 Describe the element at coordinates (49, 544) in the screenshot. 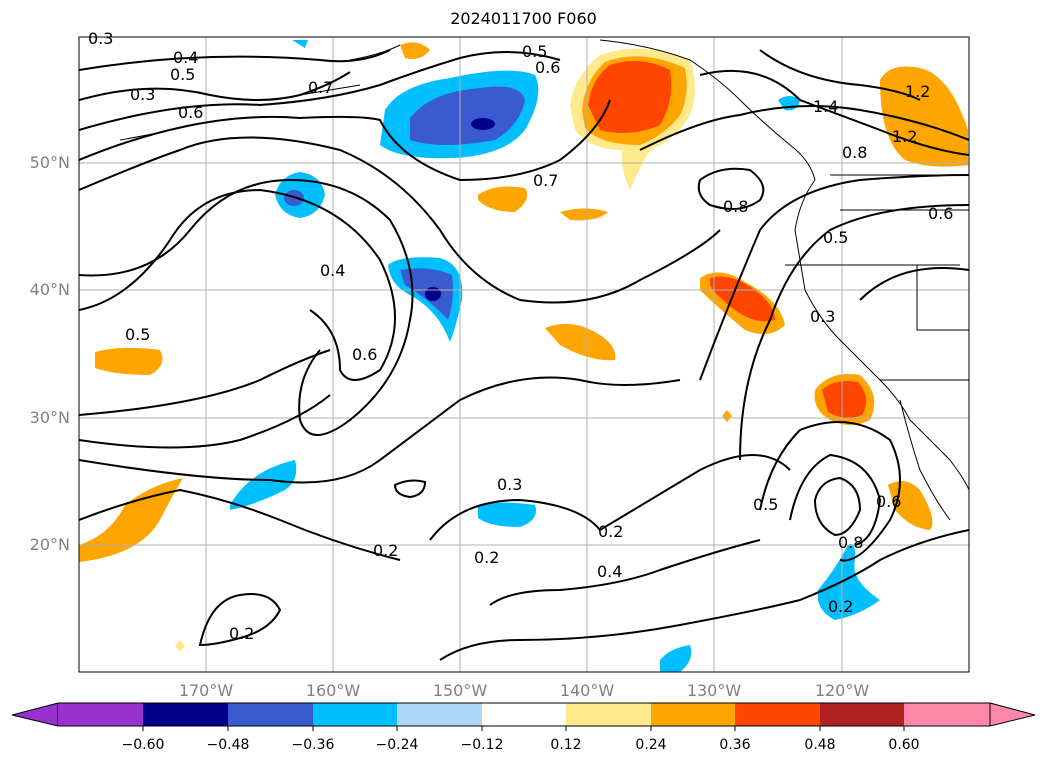

I see `latitude-label: 20°N` at that location.